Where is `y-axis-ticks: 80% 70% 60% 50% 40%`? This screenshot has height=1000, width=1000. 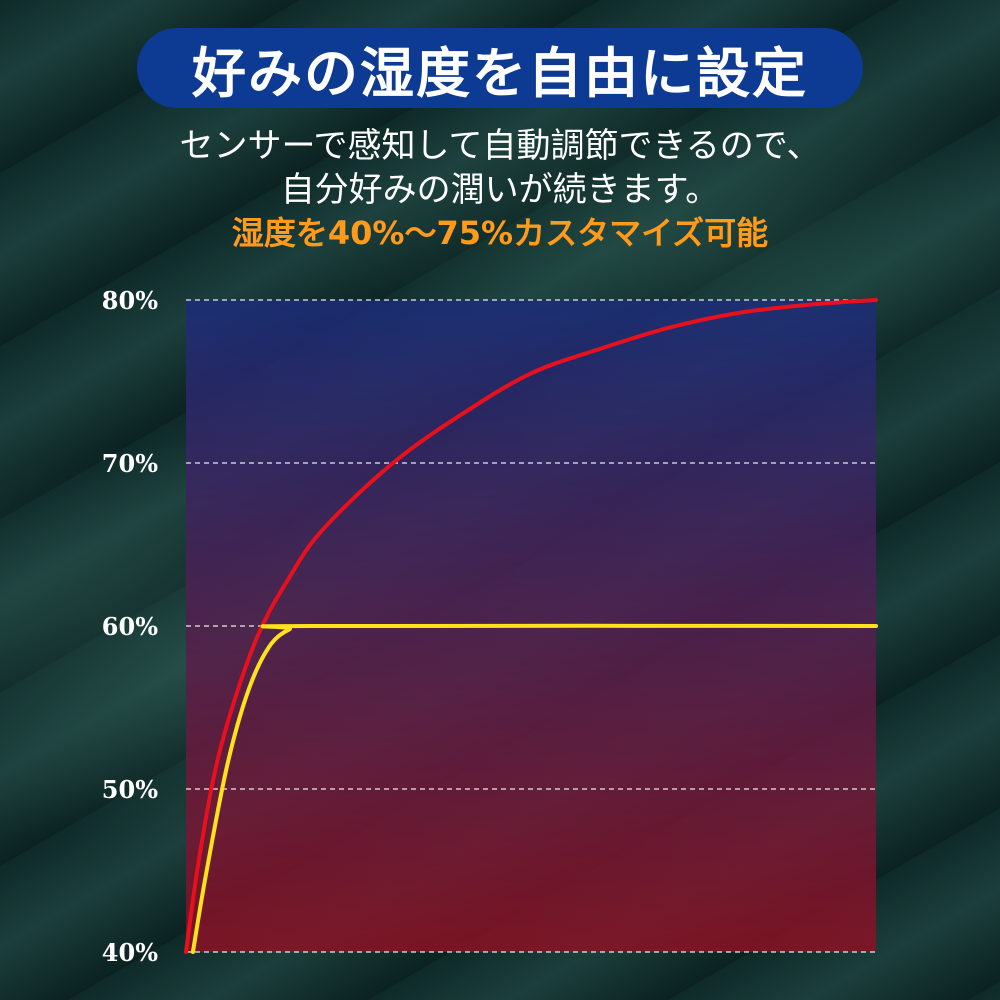 y-axis-ticks: 80% 70% 60% 50% 40% is located at coordinates (130, 626).